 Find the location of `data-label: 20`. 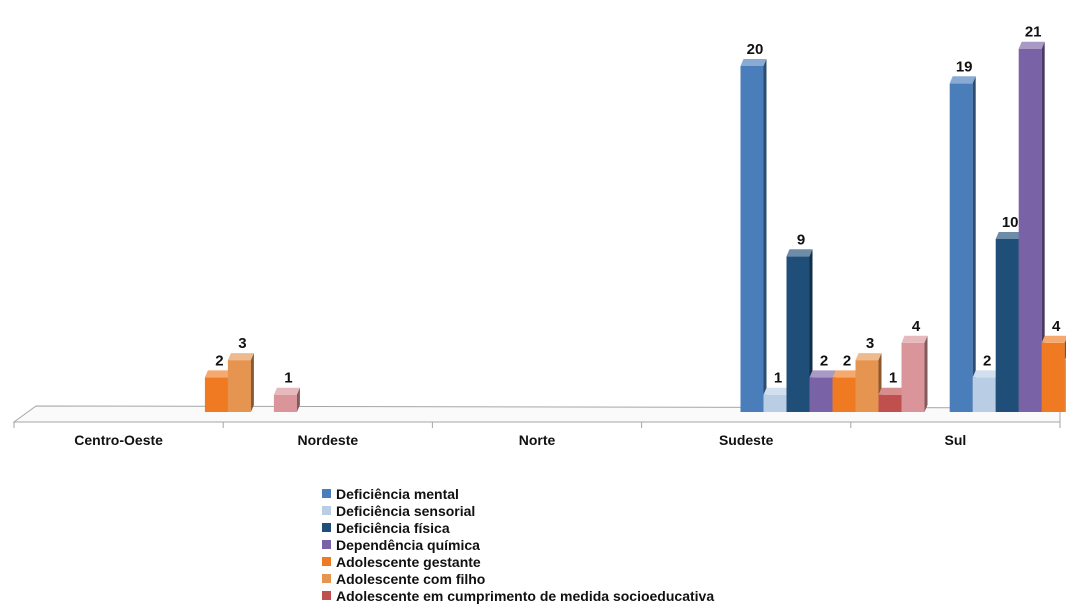

data-label: 20 is located at coordinates (755, 49).